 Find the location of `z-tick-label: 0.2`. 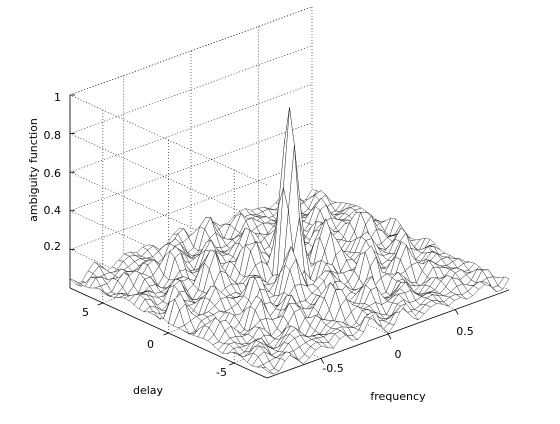

z-tick-label: 0.2 is located at coordinates (53, 246).